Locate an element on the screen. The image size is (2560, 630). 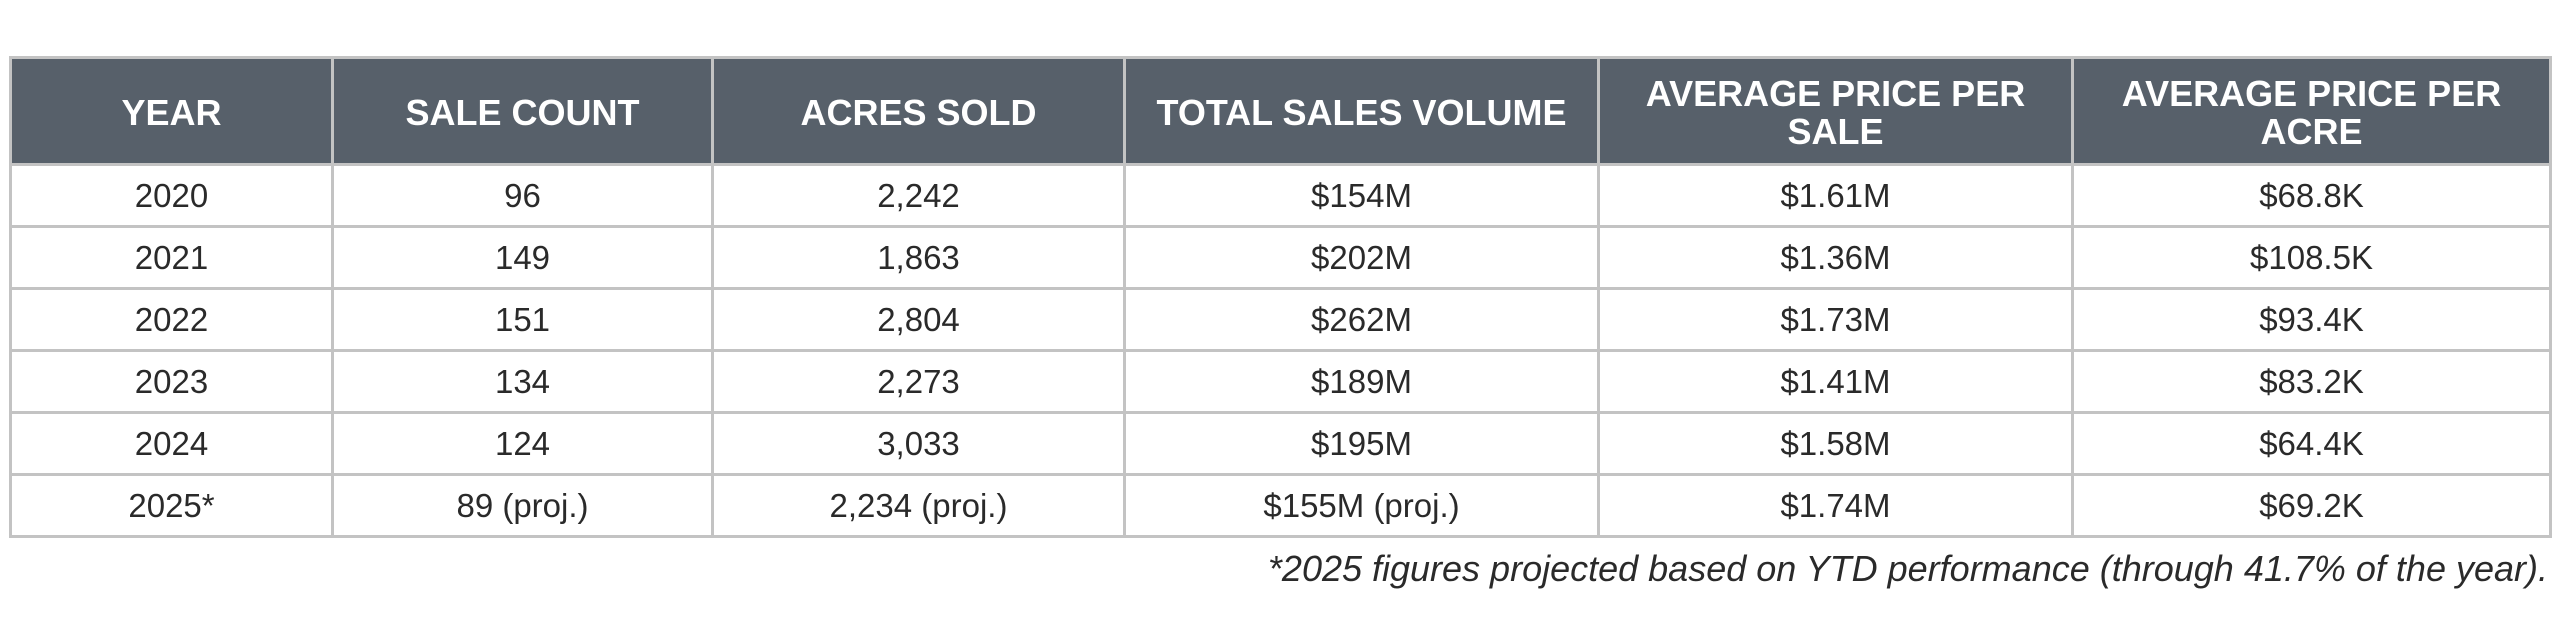
cell-total-sales-volume: $155M (proj.) is located at coordinates (1361, 505).